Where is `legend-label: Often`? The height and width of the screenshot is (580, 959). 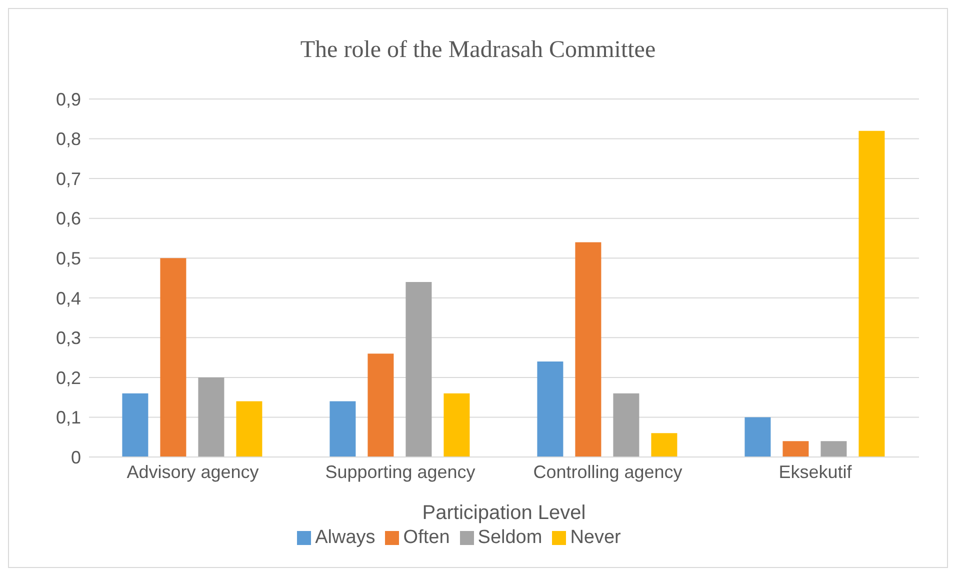 legend-label: Often is located at coordinates (426, 537).